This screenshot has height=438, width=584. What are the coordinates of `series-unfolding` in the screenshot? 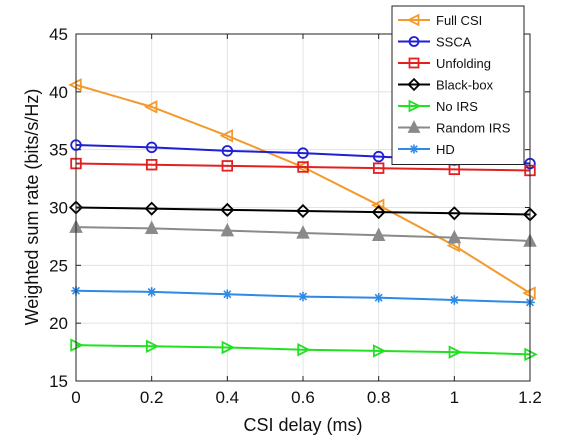 It's located at (303, 167).